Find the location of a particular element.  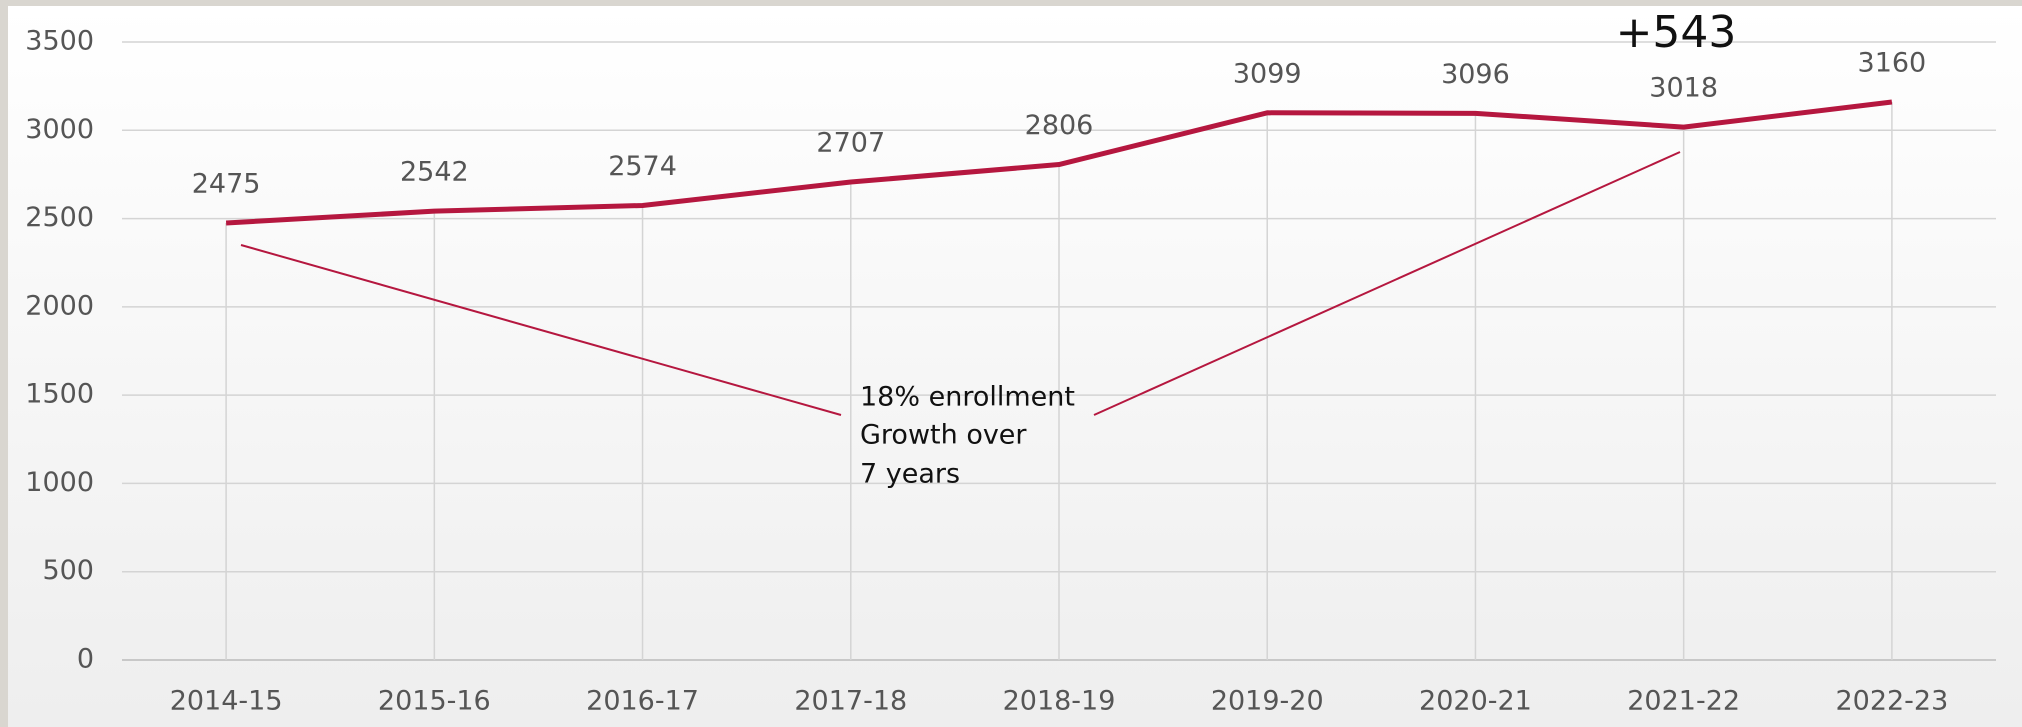

data-label: 2806 is located at coordinates (1059, 125).